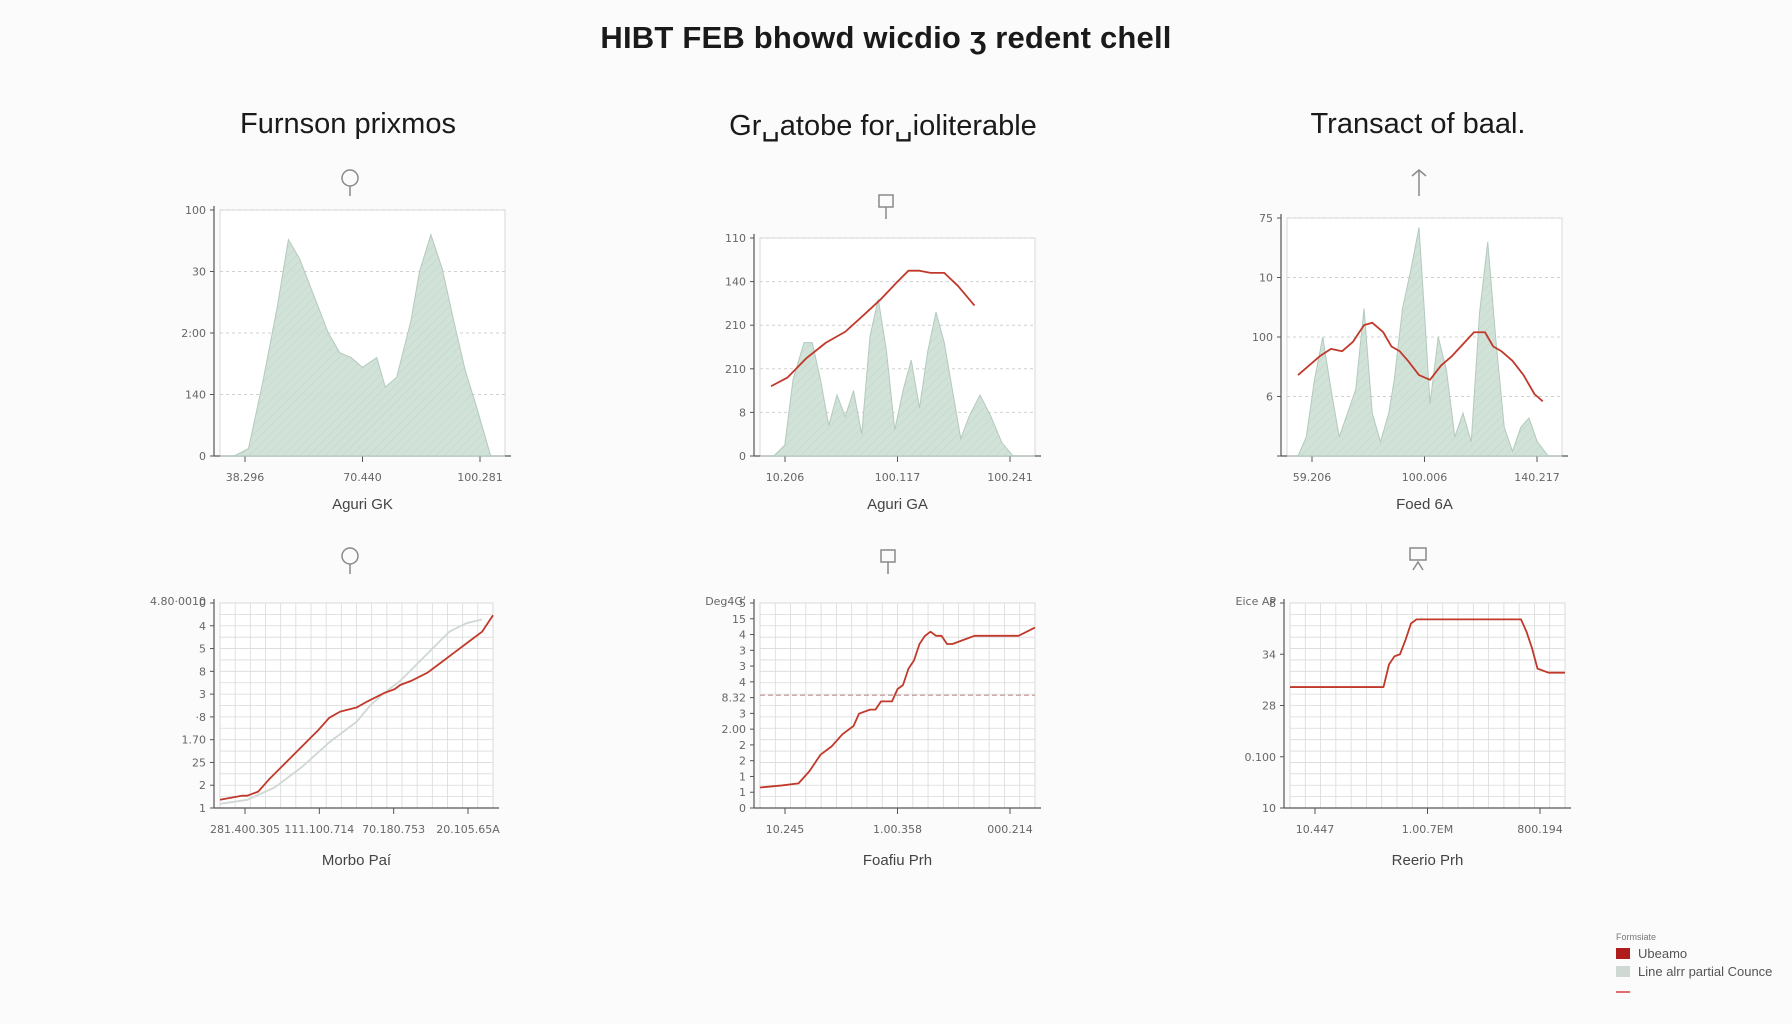  What do you see at coordinates (1623, 992) in the screenshot?
I see `legend-swatch-dash` at bounding box center [1623, 992].